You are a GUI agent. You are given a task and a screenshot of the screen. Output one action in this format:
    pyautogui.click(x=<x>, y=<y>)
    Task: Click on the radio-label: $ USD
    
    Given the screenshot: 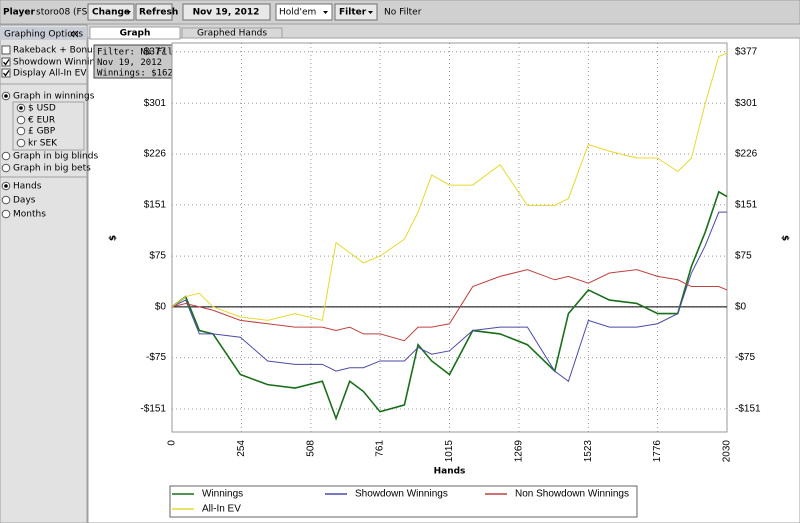 What is the action you would take?
    pyautogui.click(x=42, y=109)
    